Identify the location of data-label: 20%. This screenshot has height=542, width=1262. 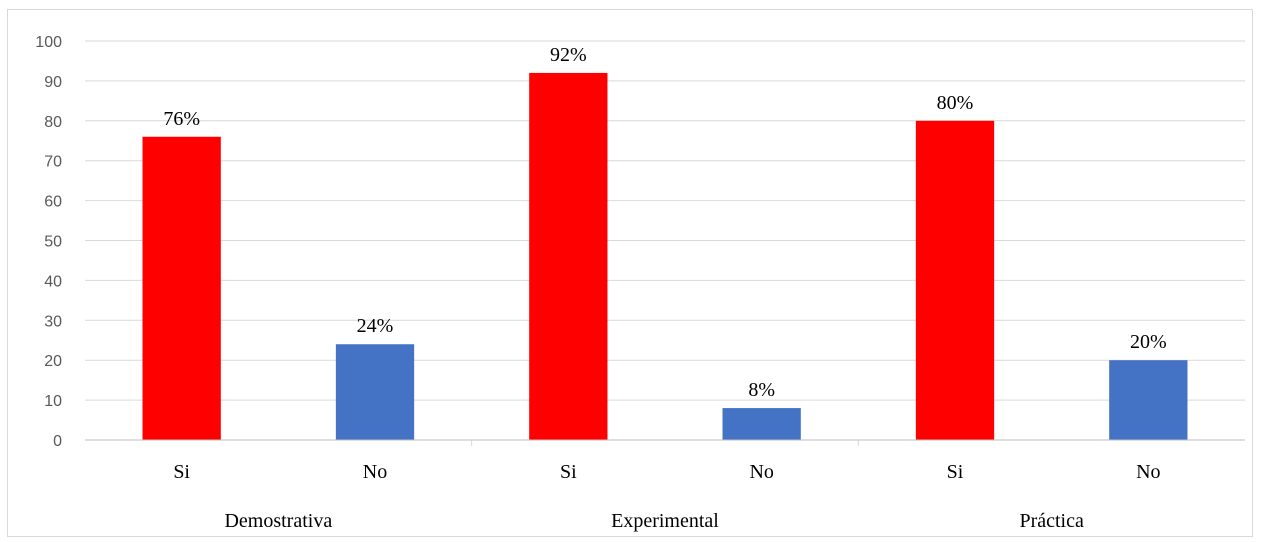
(1148, 342).